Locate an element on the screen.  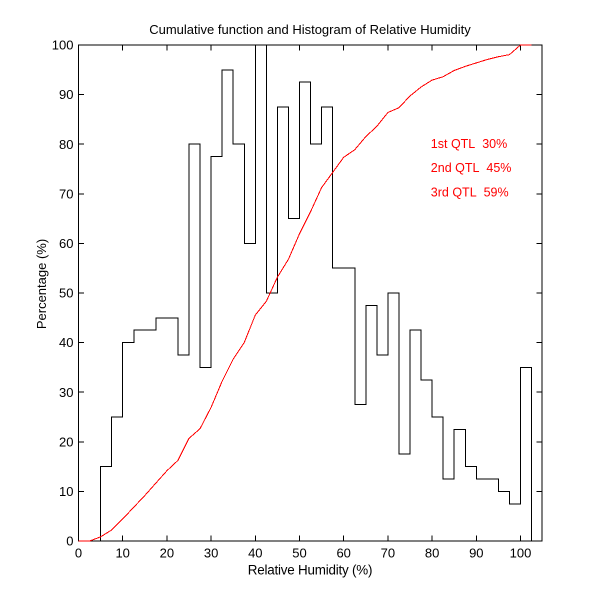
svg-text: 1st QTL 30% is located at coordinates (469, 144).